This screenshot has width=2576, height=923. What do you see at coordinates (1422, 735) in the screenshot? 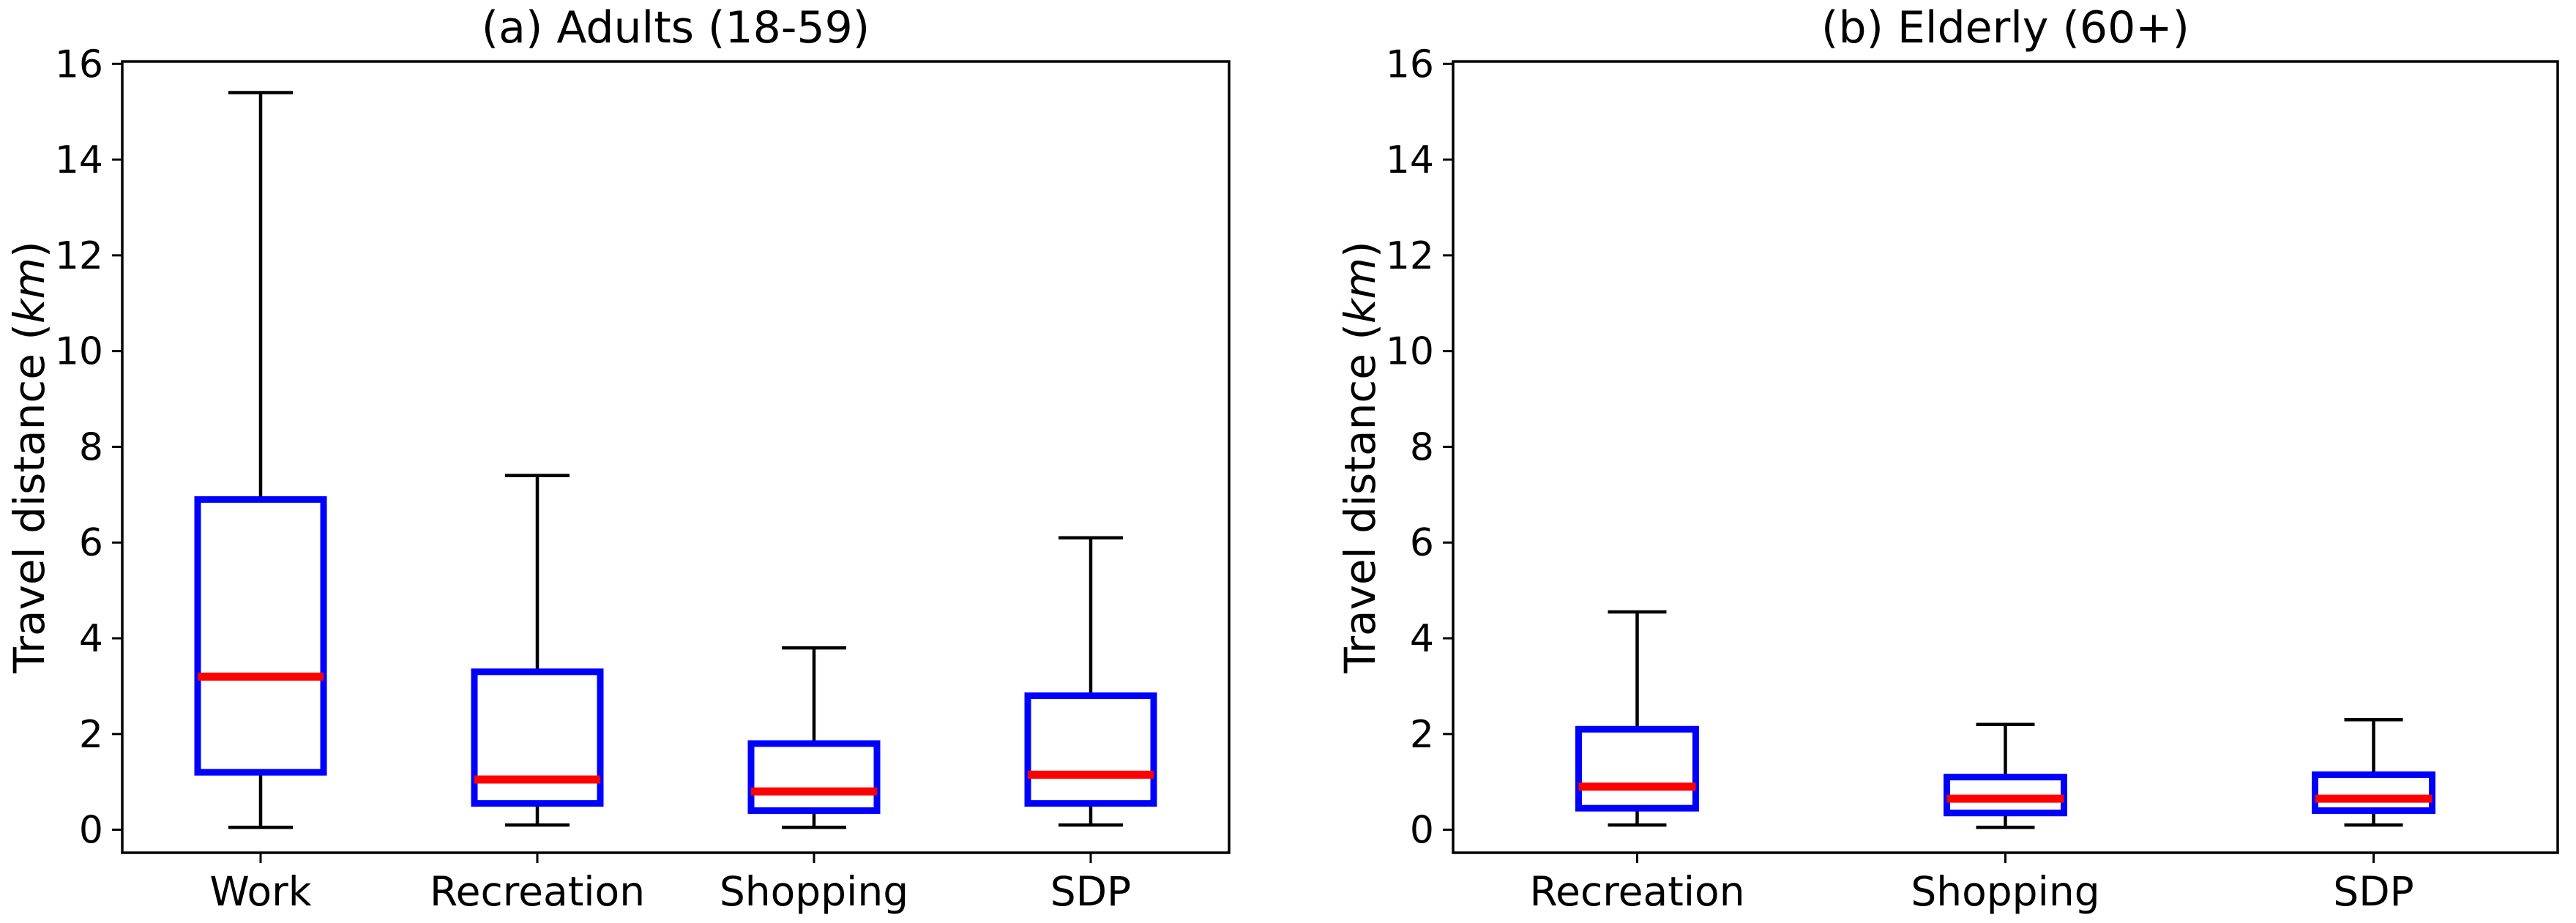
I see `panel-b-ytick-label-2: 2` at bounding box center [1422, 735].